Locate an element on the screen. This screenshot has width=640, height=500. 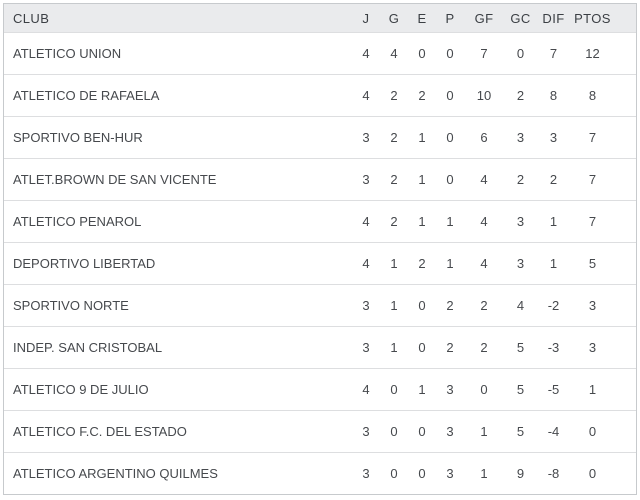
stat-cell: 6 is located at coordinates (484, 137).